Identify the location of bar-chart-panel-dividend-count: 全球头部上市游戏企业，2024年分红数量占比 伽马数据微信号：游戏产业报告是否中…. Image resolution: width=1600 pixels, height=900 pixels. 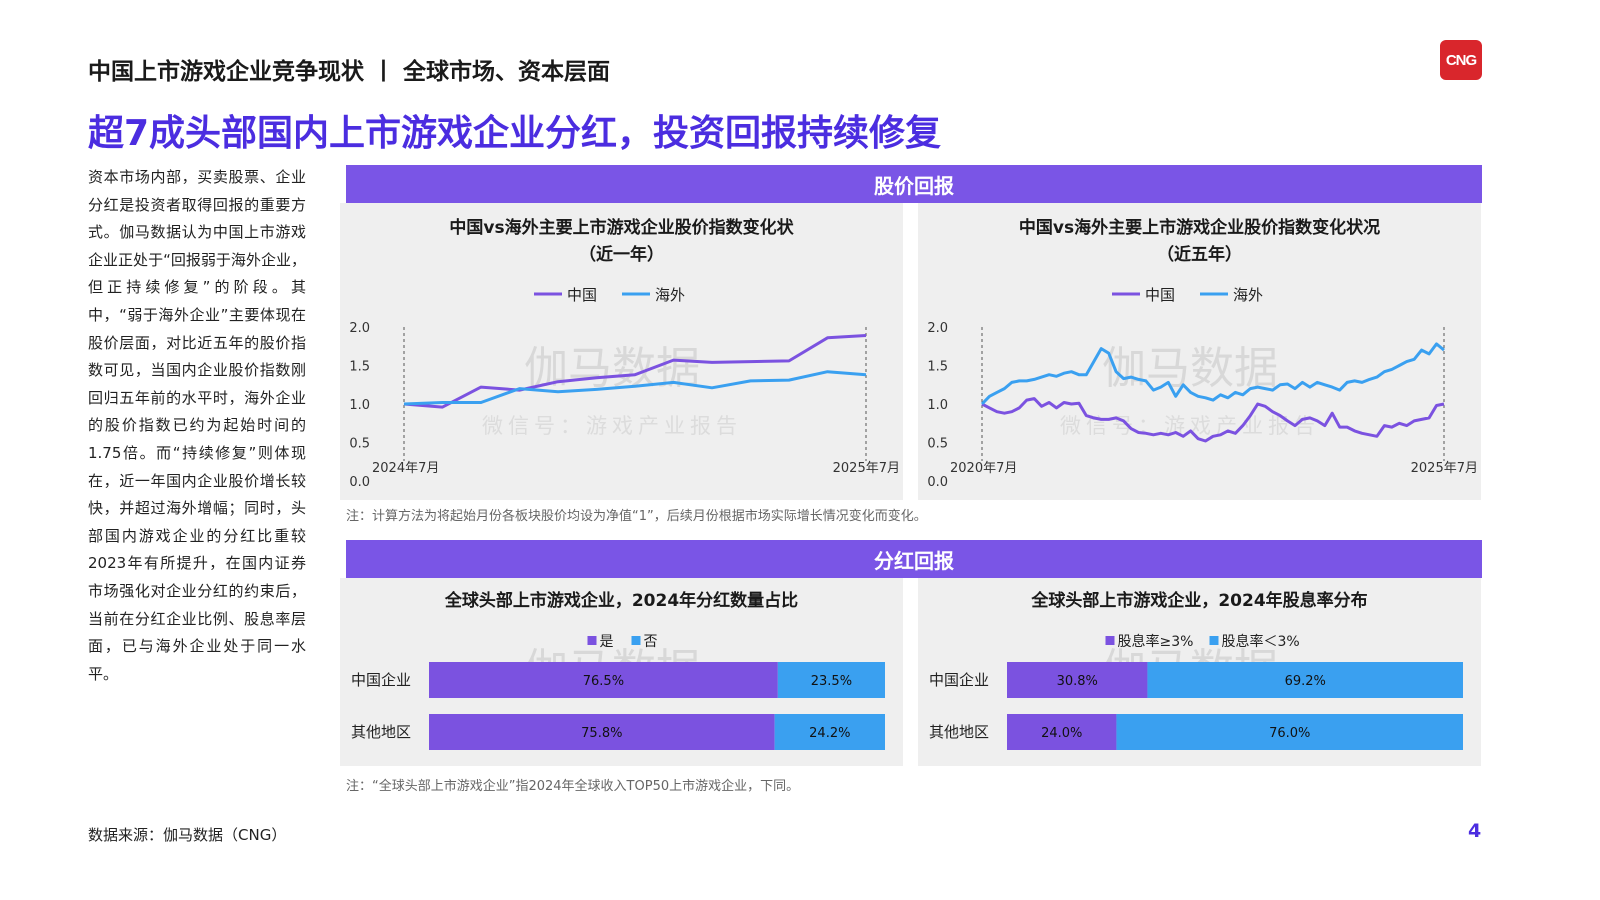
(621, 672).